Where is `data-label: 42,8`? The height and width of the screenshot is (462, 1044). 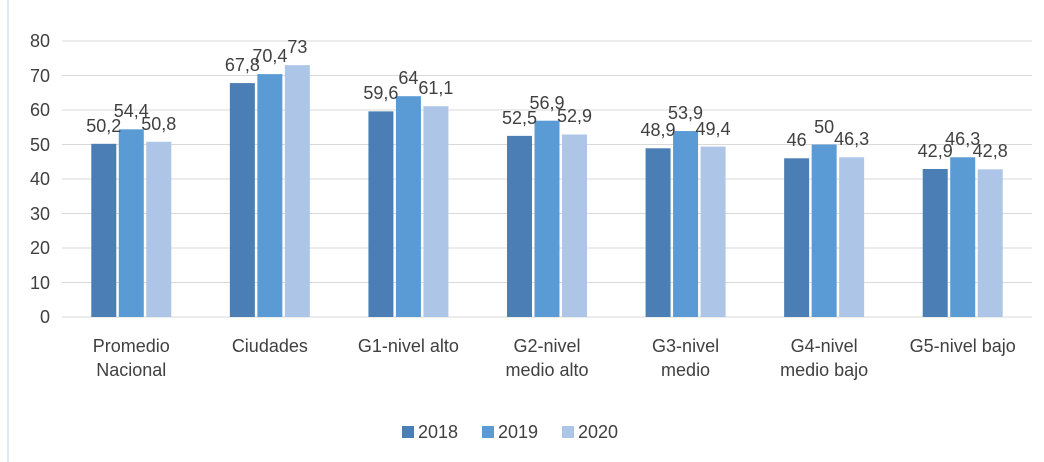
data-label: 42,8 is located at coordinates (990, 151).